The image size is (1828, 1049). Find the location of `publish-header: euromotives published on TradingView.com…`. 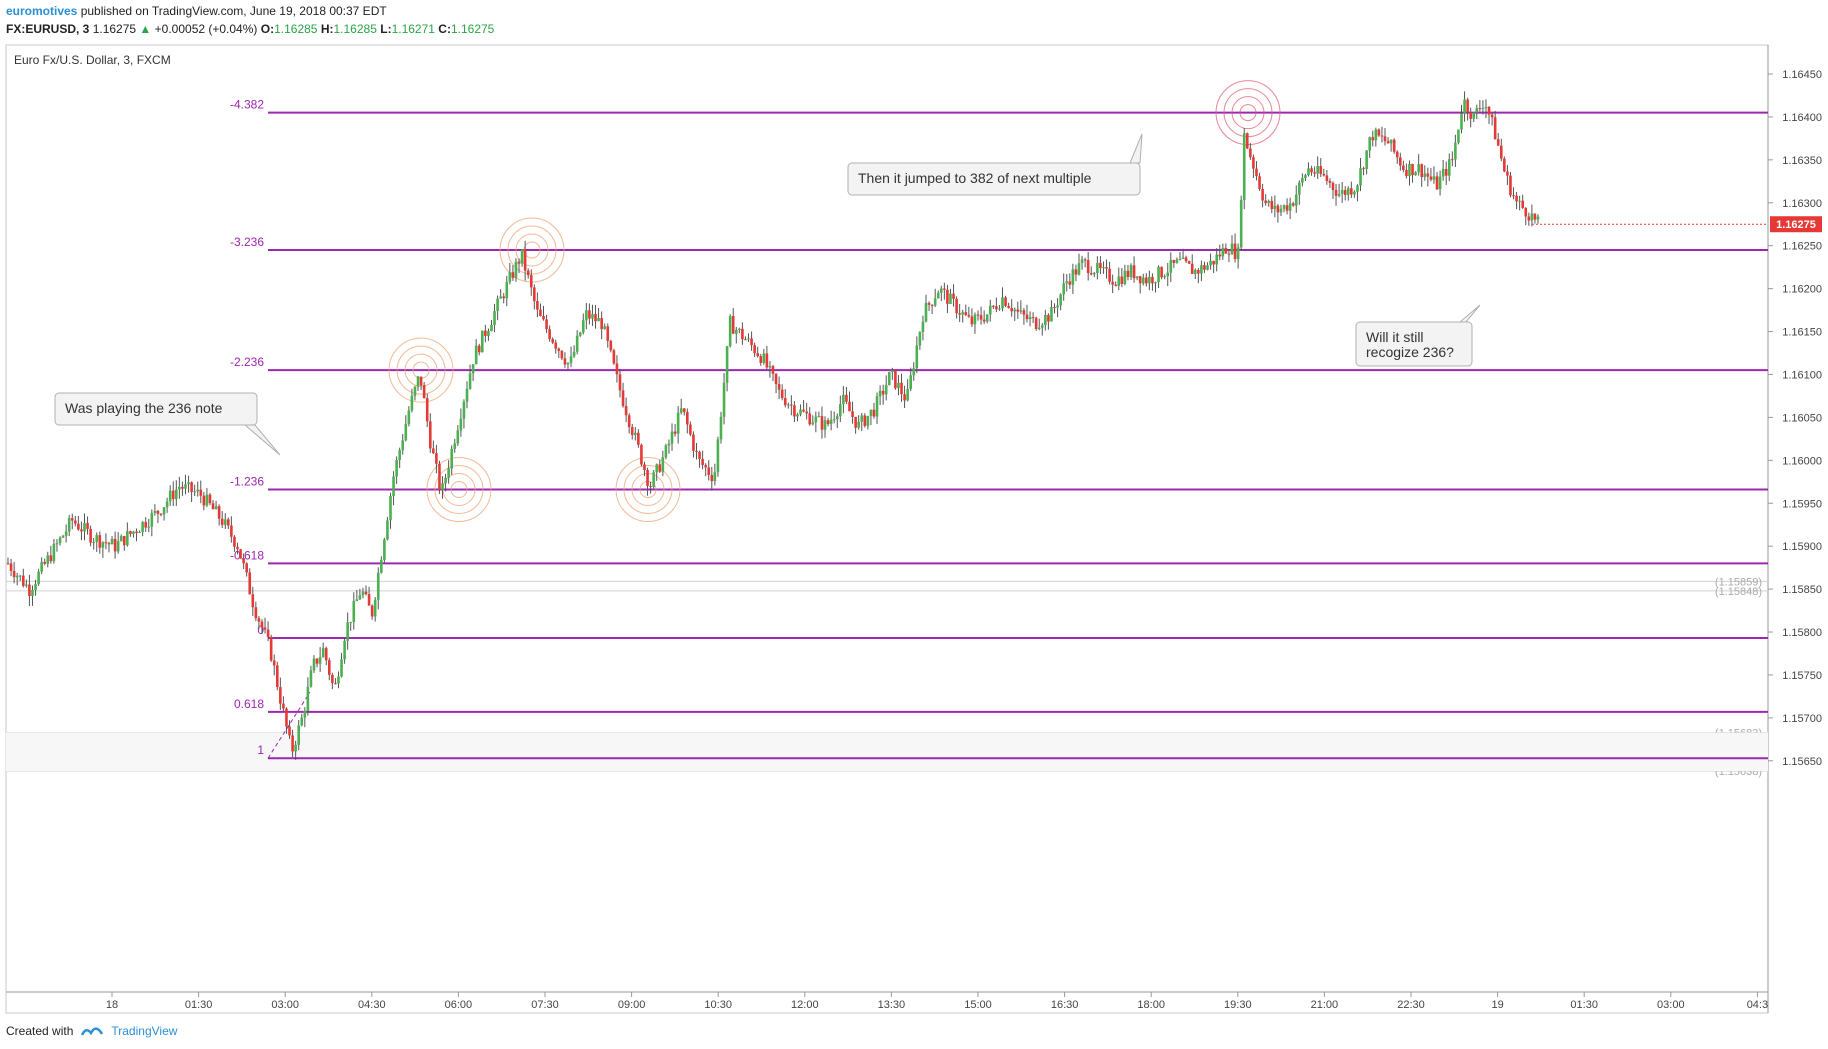

publish-header: euromotives published on TradingView.com… is located at coordinates (196, 11).